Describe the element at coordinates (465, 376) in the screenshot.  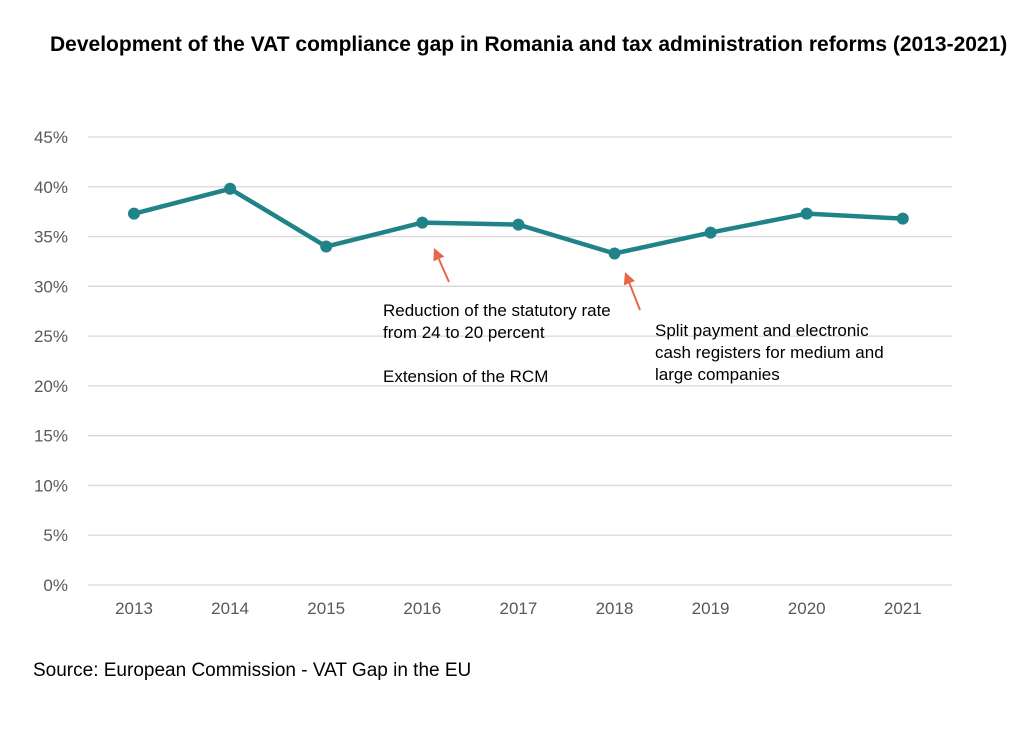
I see `annotation-text: Extension of the RCM` at that location.